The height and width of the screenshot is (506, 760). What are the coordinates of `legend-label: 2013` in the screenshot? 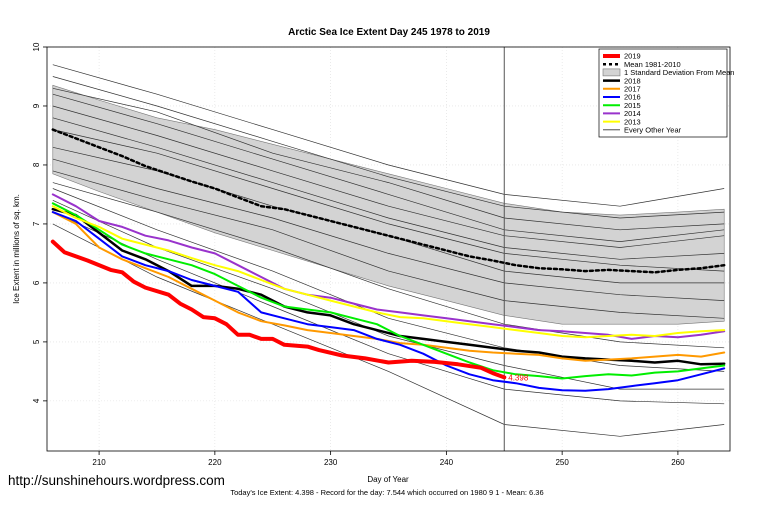 It's located at (632, 121).